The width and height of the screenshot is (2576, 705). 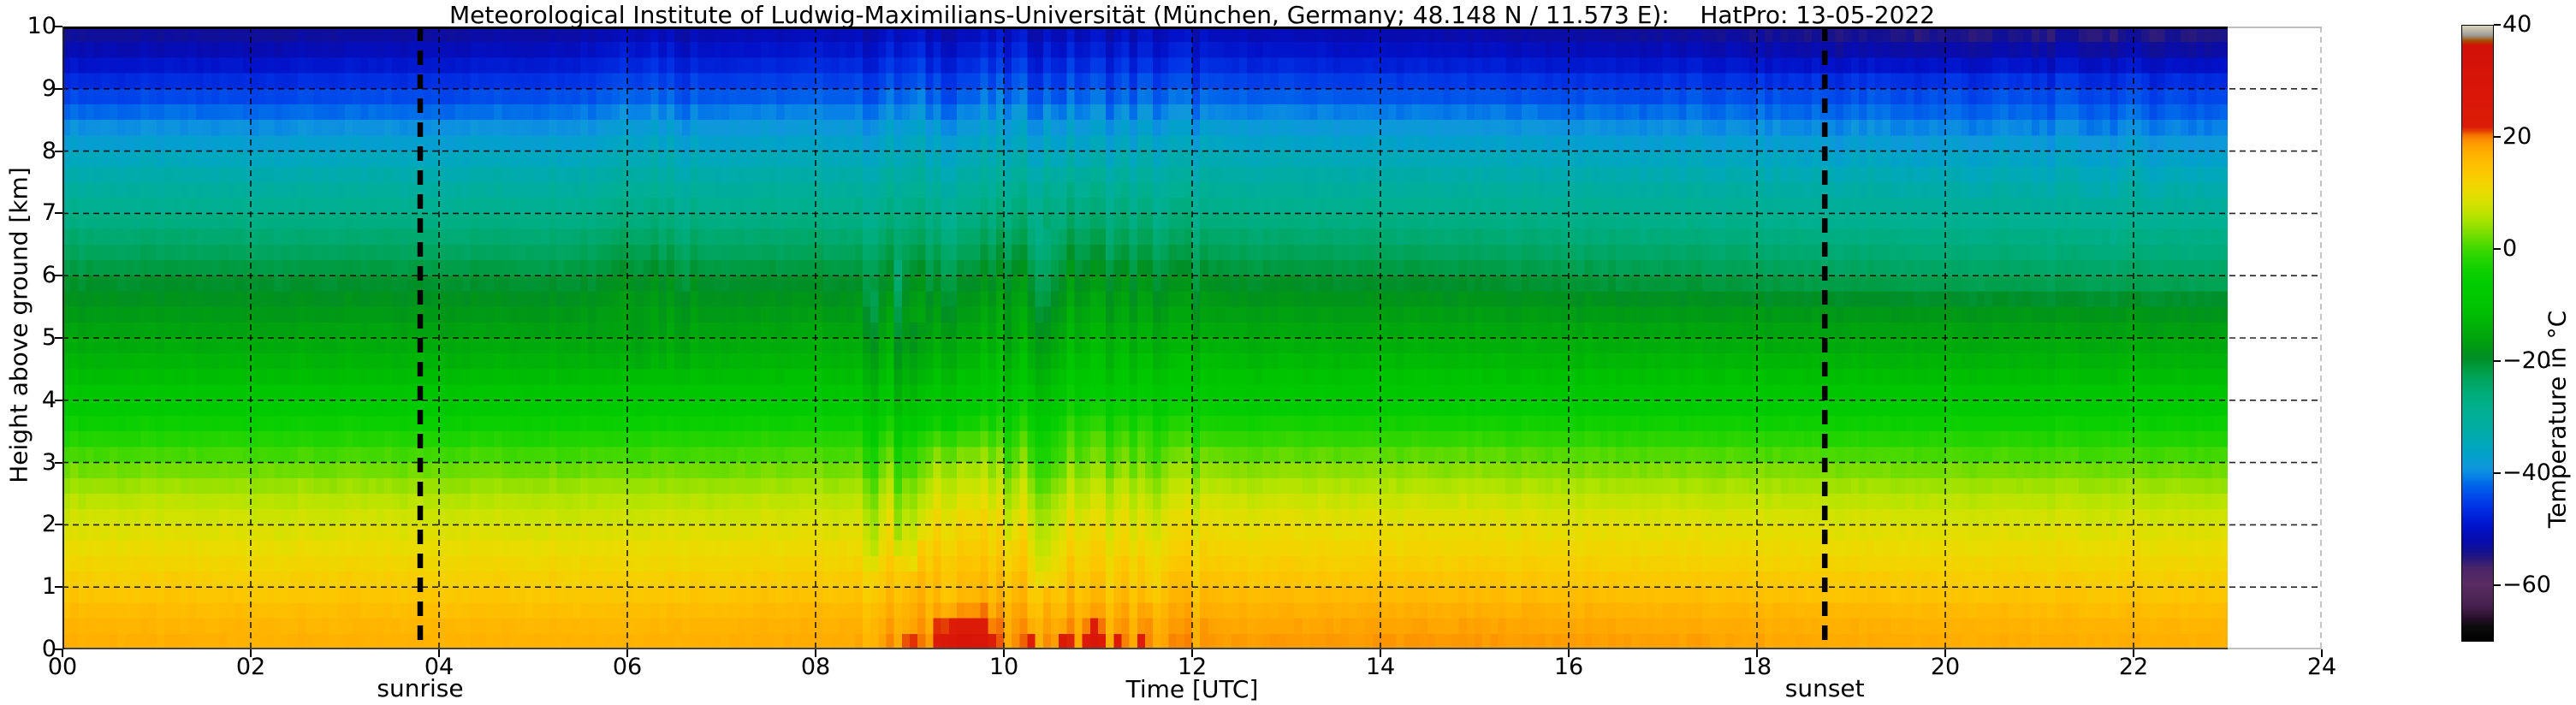 What do you see at coordinates (2477, 333) in the screenshot?
I see `colorbar` at bounding box center [2477, 333].